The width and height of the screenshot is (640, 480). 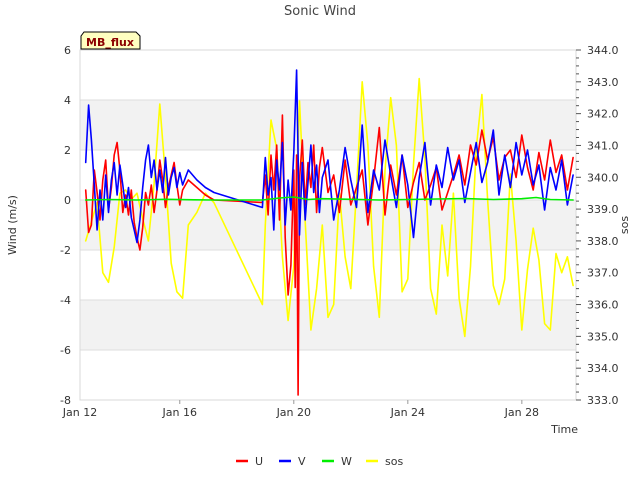 What do you see at coordinates (293, 412) in the screenshot?
I see `x-tick-label: Jan 20` at bounding box center [293, 412].